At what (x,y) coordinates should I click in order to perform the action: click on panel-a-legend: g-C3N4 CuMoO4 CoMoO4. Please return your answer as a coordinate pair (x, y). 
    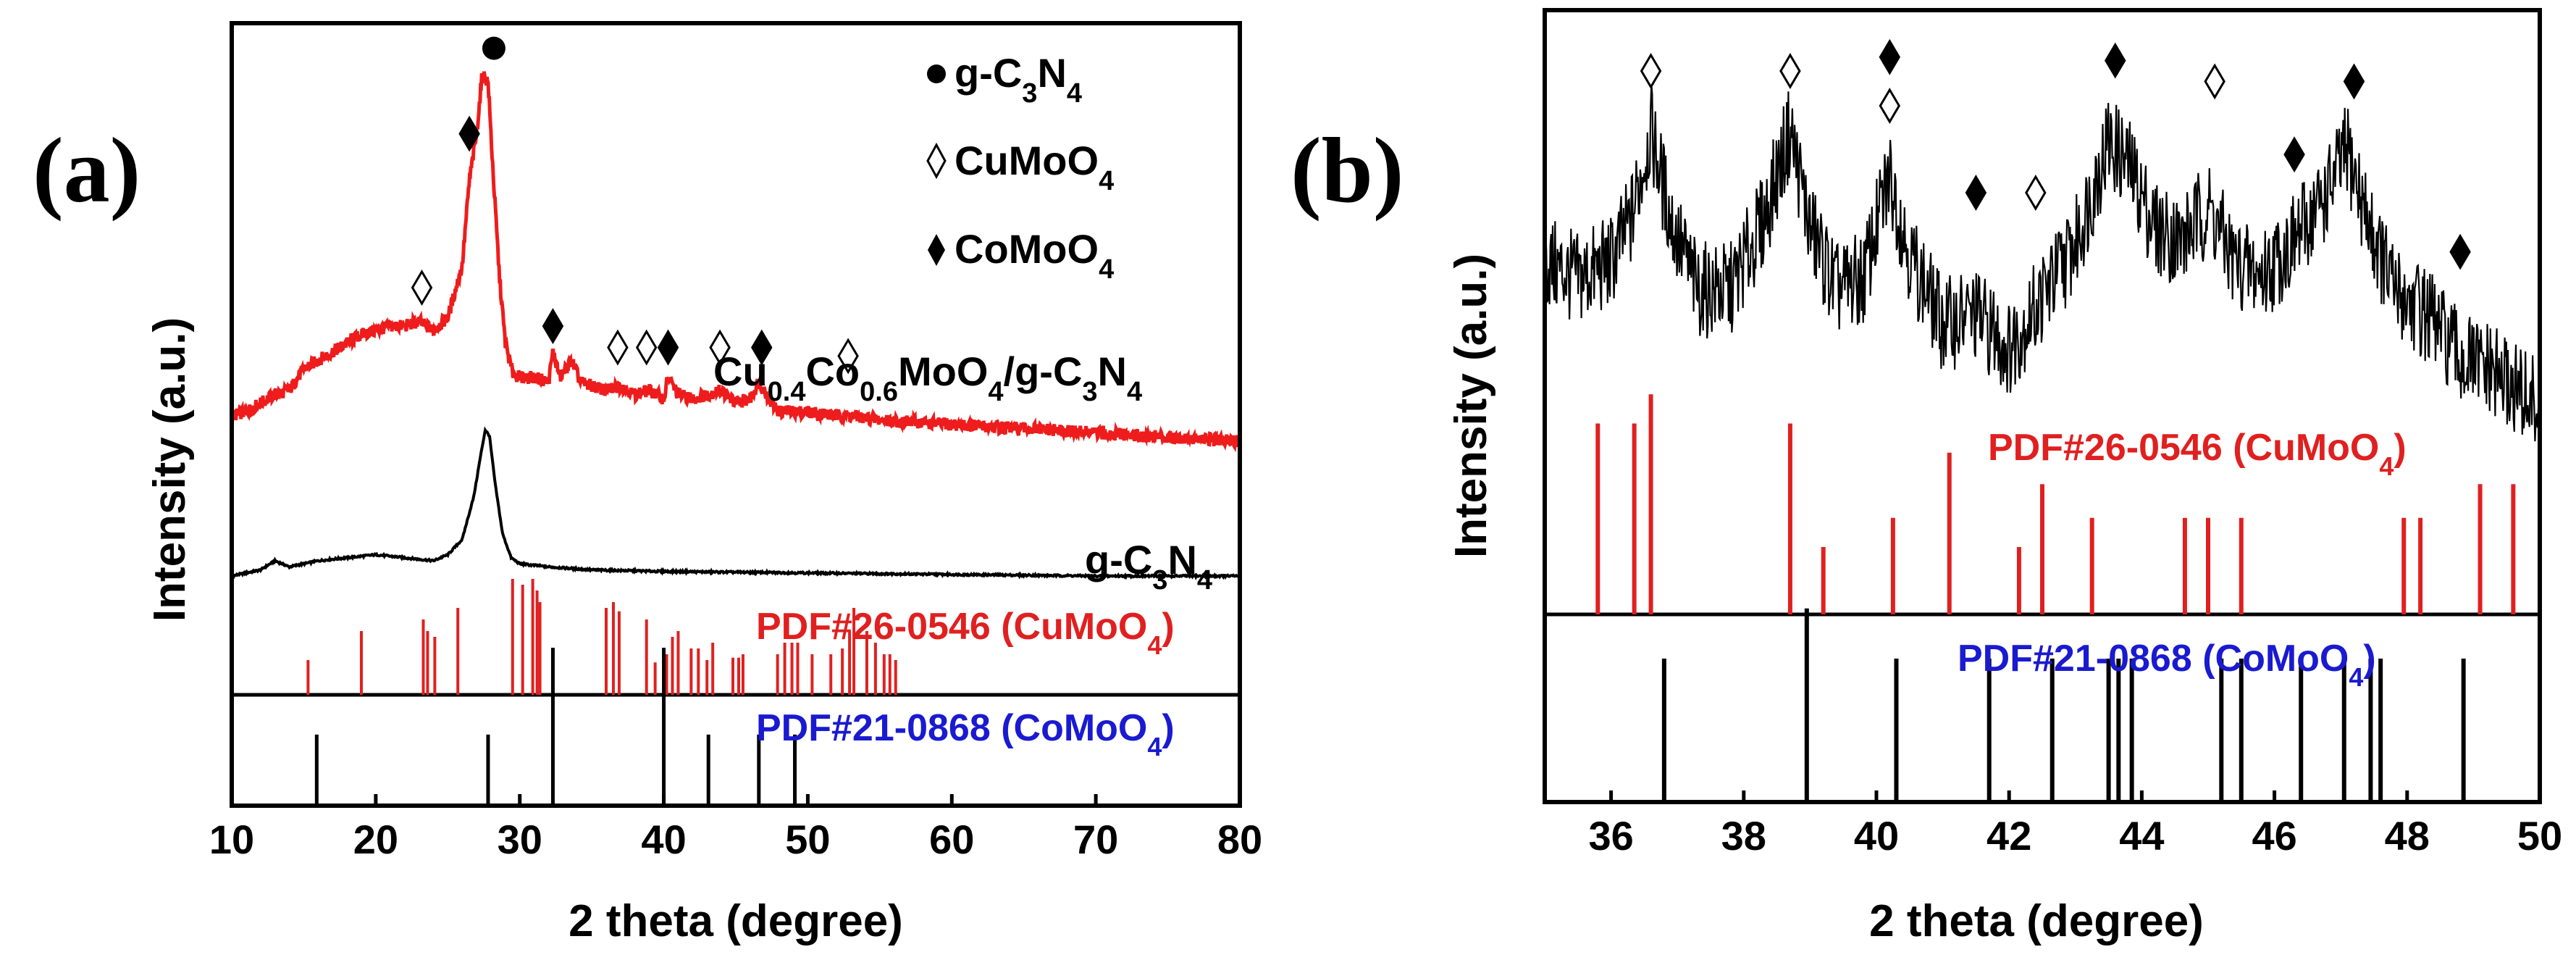
    Looking at the image, I should click on (1020, 167).